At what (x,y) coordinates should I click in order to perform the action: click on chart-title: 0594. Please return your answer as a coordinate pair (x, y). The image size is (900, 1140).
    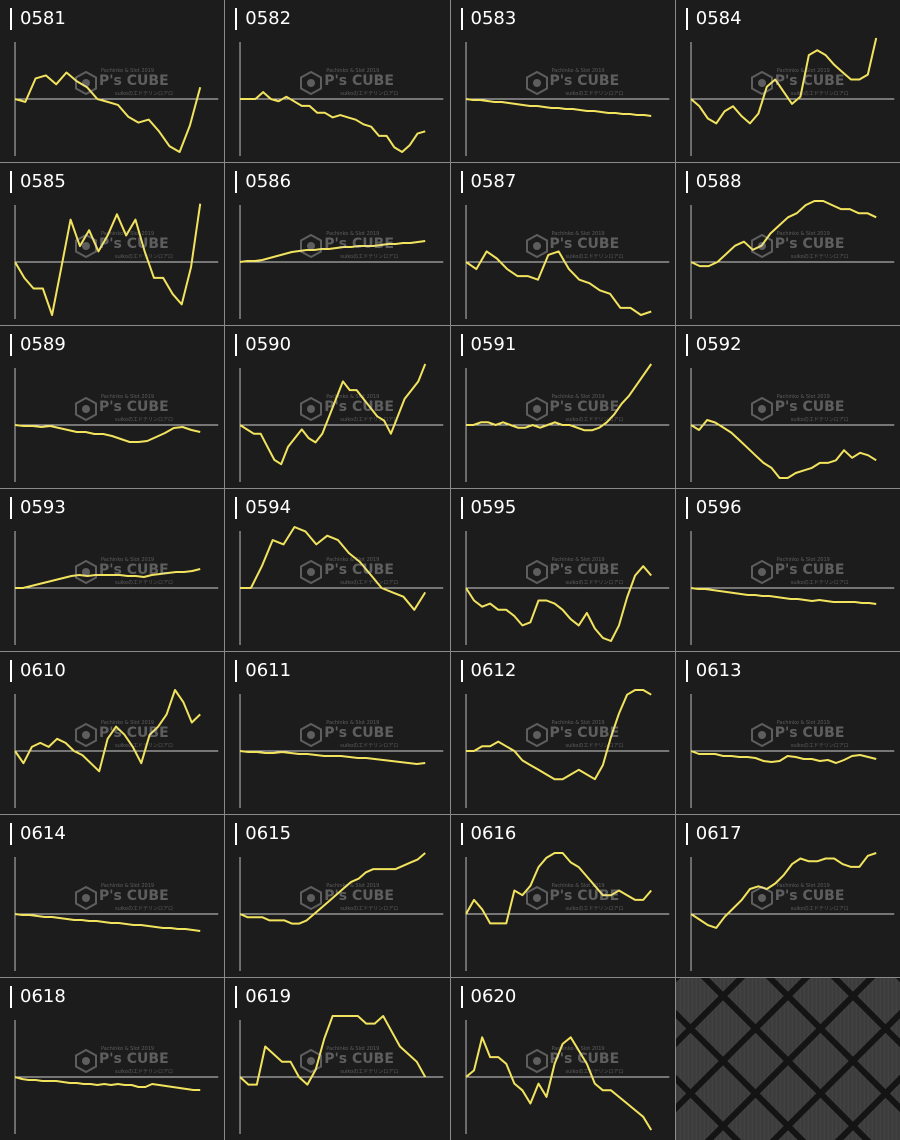
    Looking at the image, I should click on (263, 508).